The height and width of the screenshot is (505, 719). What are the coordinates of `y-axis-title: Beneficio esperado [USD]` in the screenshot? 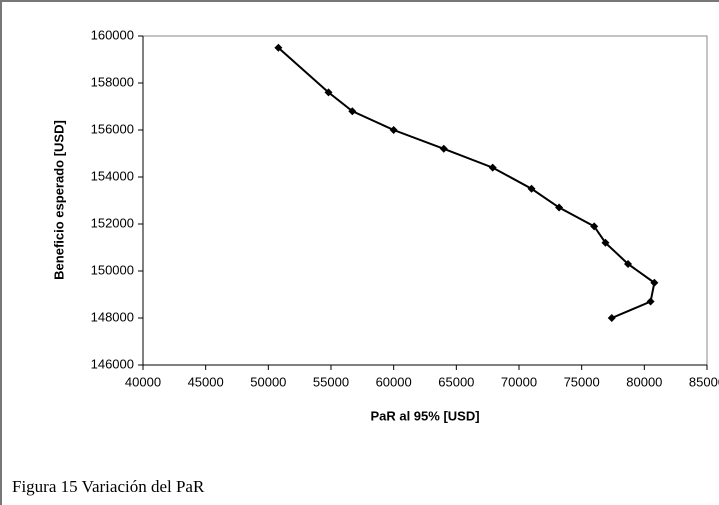 It's located at (58, 200).